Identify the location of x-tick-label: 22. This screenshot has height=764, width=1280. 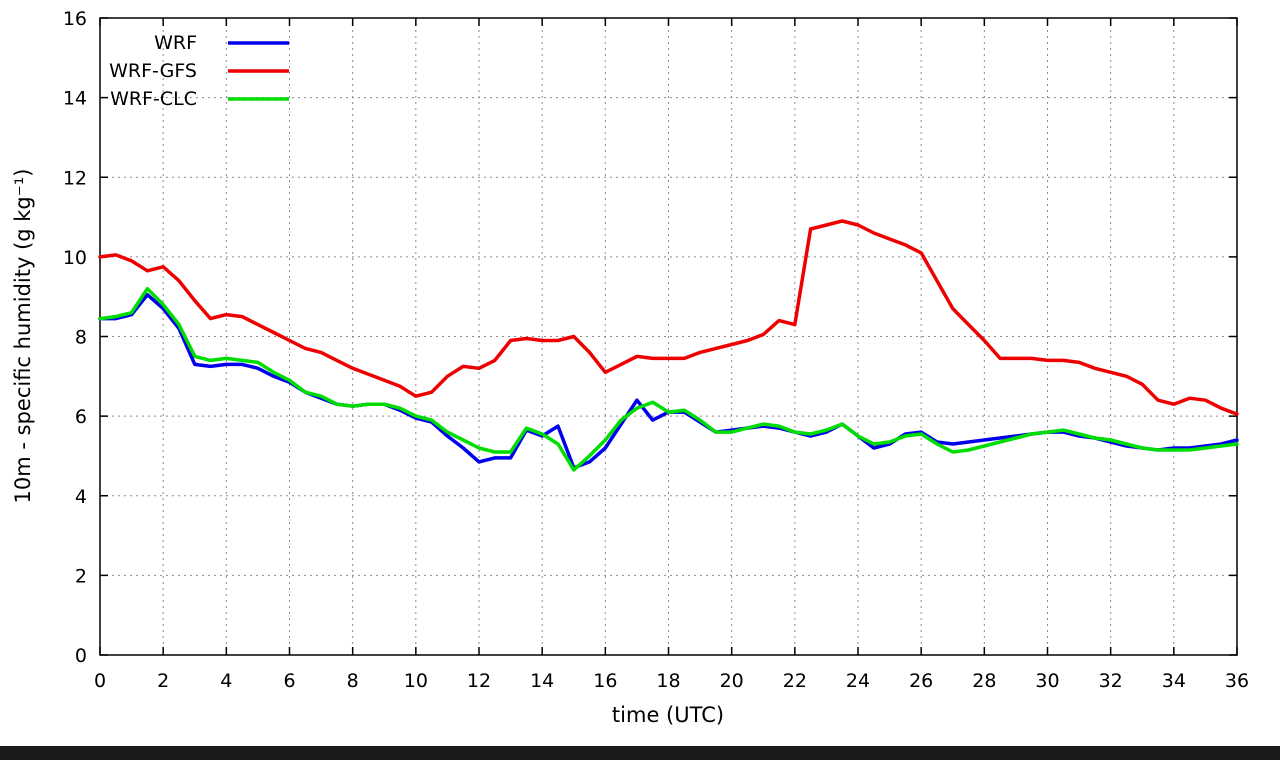
(795, 681).